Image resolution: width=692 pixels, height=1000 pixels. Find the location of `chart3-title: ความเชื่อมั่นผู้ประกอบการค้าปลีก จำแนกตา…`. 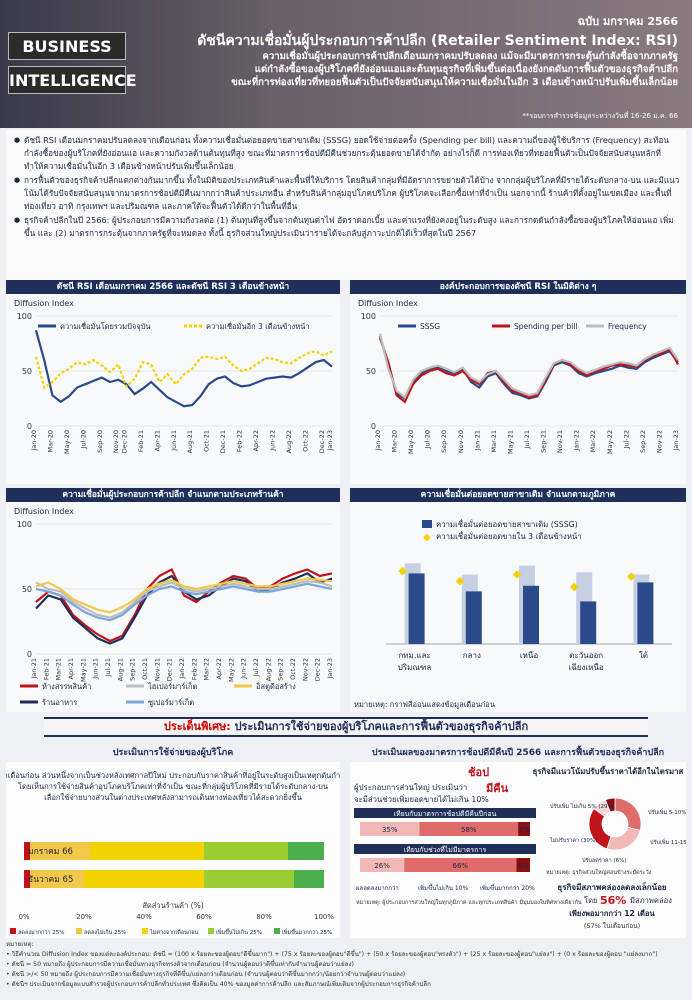

chart3-title: ความเชื่อมั่นผู้ประกอบการค้าปลีก จำแนกตา… is located at coordinates (173, 495).